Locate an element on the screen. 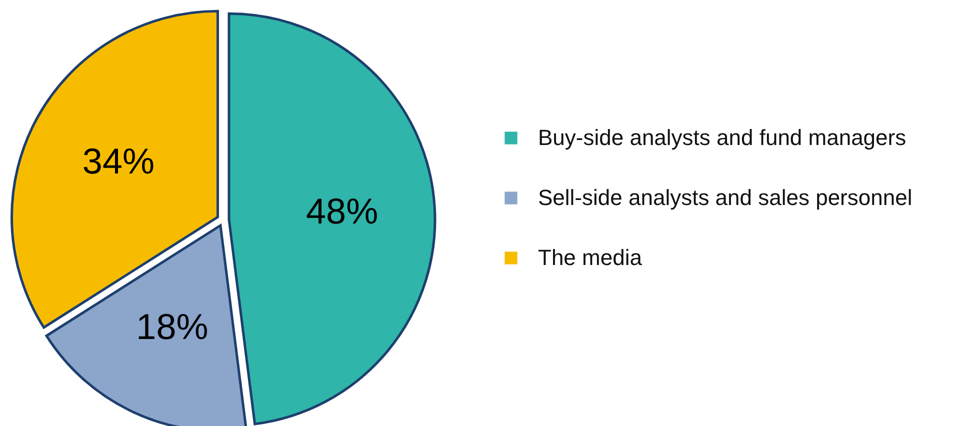 This screenshot has width=976, height=426. data-label: 34% is located at coordinates (118, 161).